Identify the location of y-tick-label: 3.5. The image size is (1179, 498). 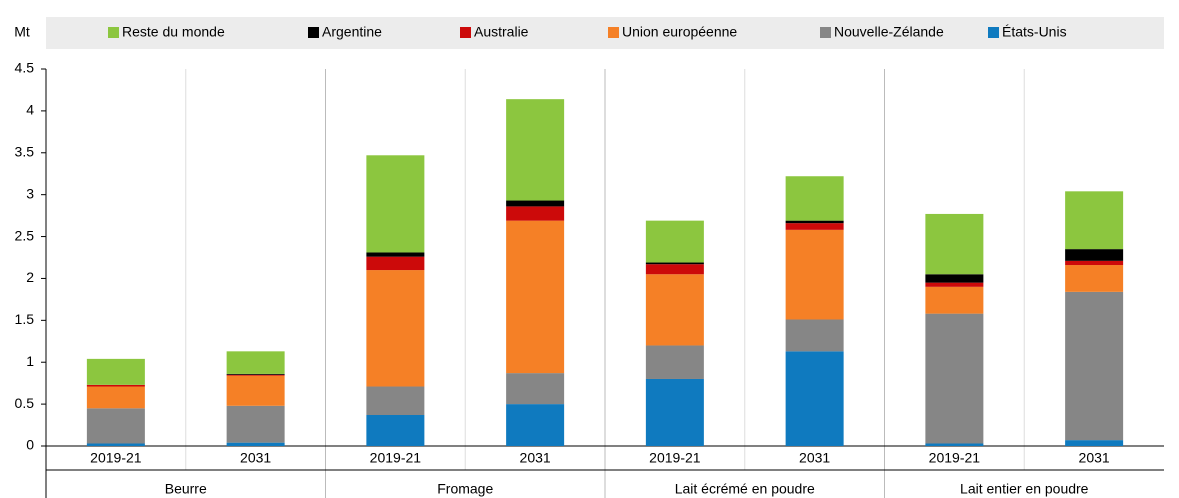
(25, 151).